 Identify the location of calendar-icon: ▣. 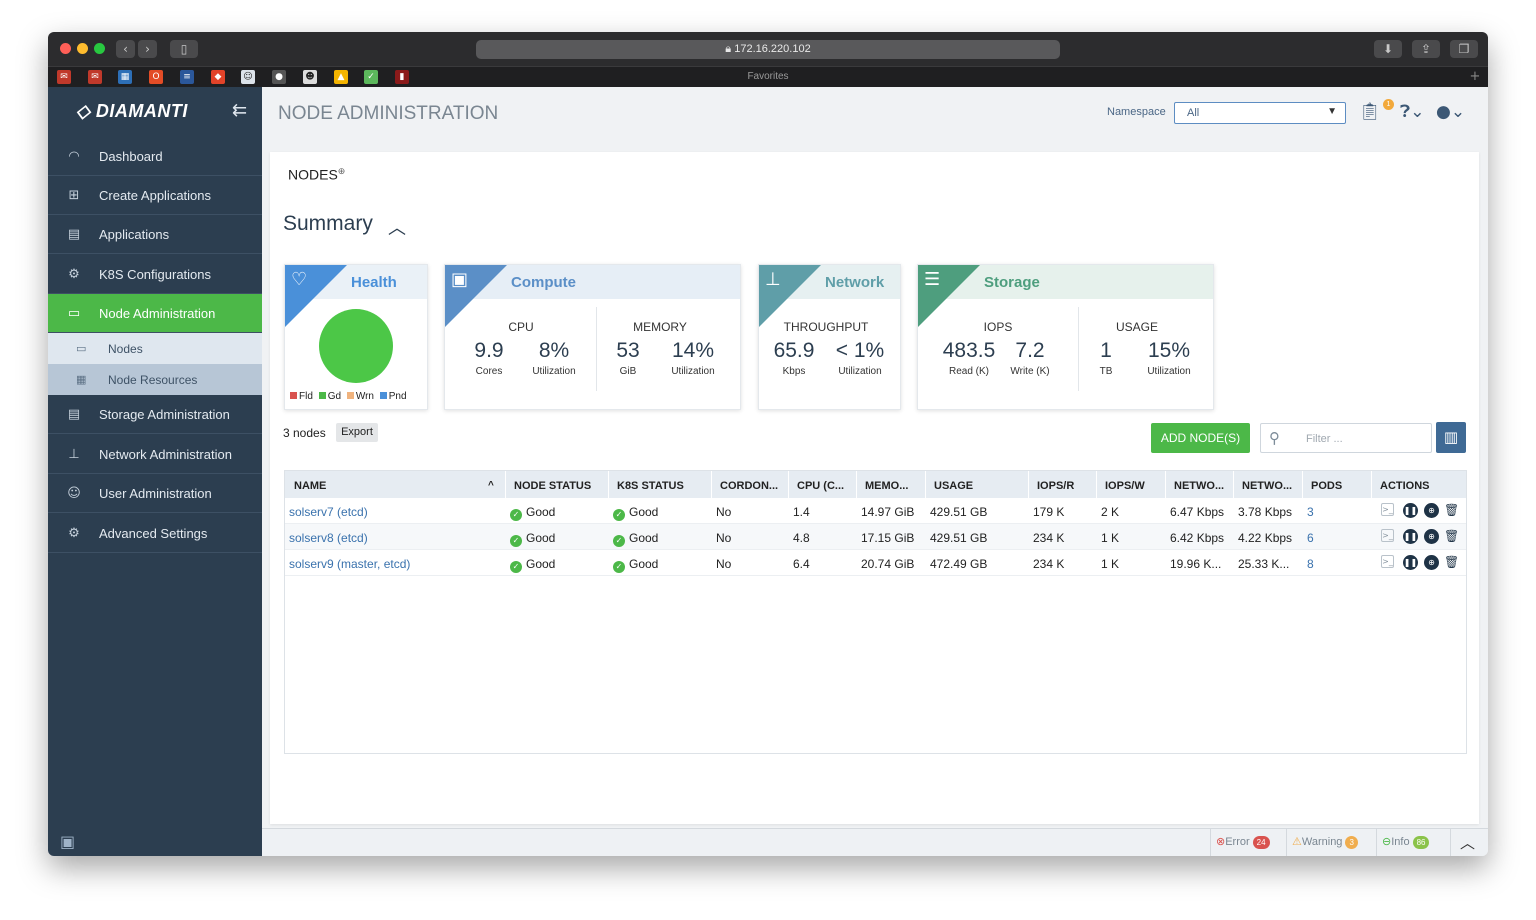
(68, 841).